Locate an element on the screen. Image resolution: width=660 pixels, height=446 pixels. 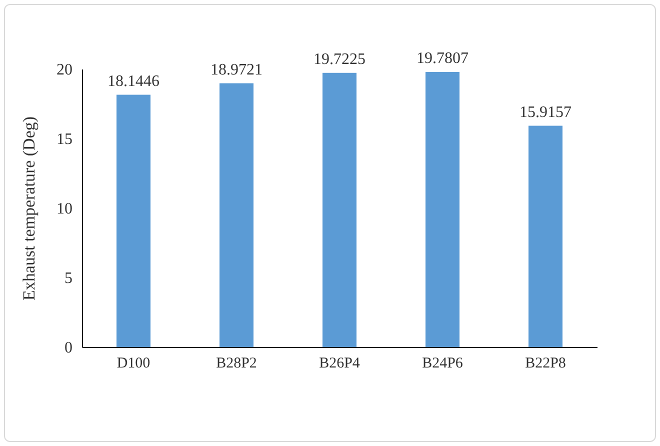
x-tick-label: B24P6 is located at coordinates (443, 364).